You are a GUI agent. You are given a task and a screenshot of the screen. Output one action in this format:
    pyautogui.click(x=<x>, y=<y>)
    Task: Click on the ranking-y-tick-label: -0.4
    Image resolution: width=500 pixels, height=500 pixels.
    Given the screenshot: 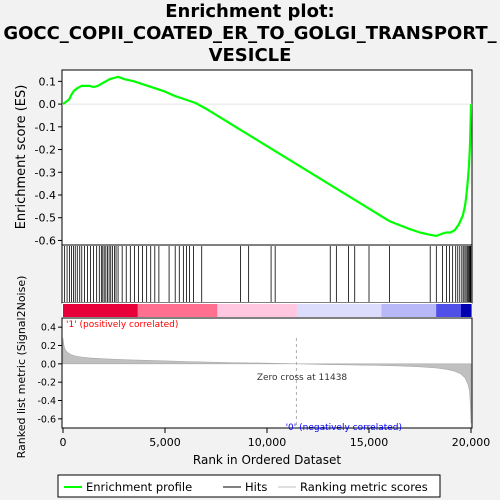 What is the action you would take?
    pyautogui.click(x=46, y=401)
    